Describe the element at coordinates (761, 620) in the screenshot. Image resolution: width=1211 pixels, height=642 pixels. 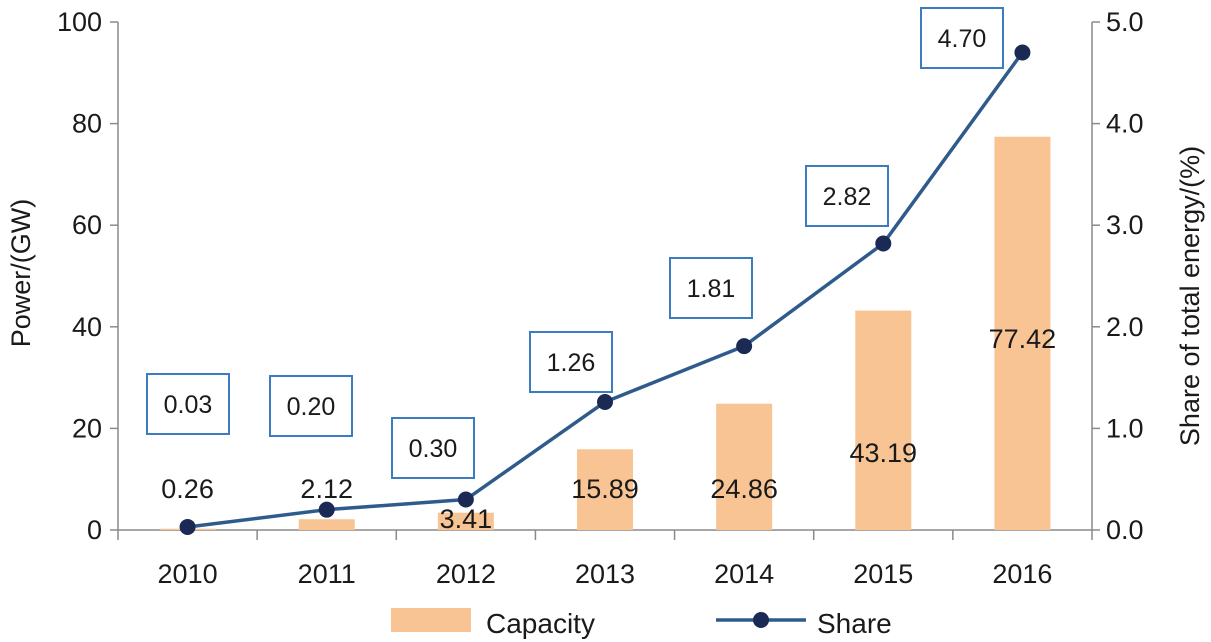
I see `legend-share-marker` at that location.